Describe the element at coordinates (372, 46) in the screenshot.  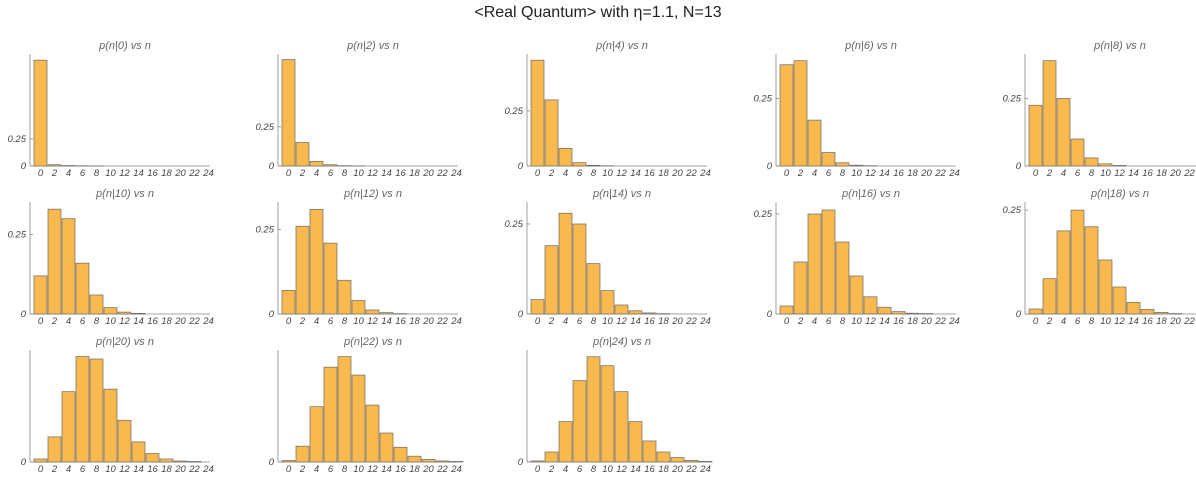
I see `chart-title: p(n|2) vs n` at that location.